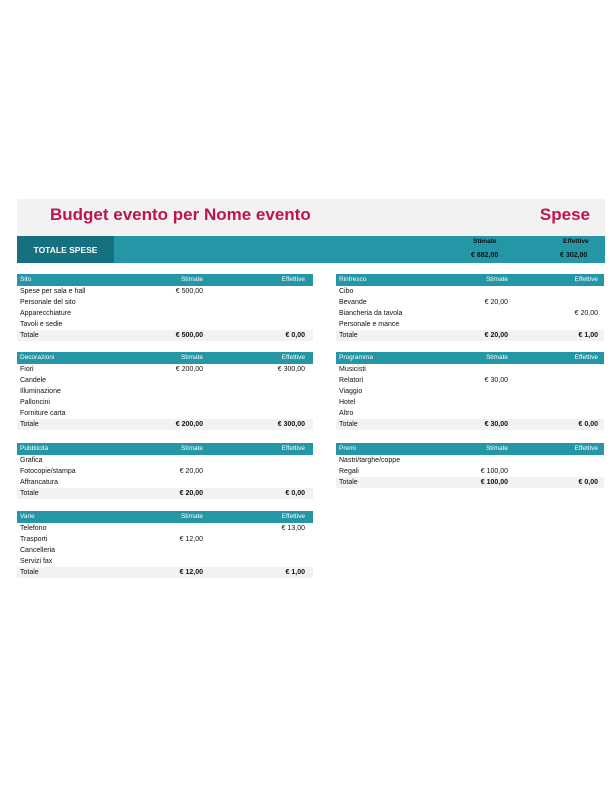 This screenshot has width=616, height=800. Describe the element at coordinates (485, 241) in the screenshot. I see `summary-est-header: Stimate` at that location.